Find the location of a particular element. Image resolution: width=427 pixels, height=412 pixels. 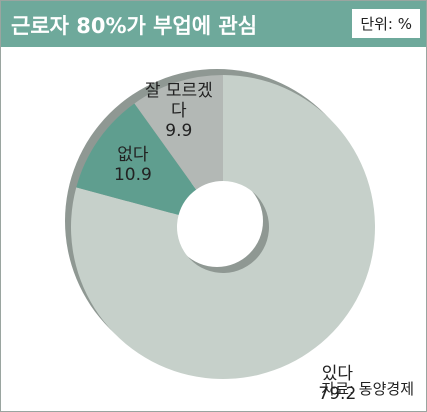

category-label: 없다 is located at coordinates (133, 154).